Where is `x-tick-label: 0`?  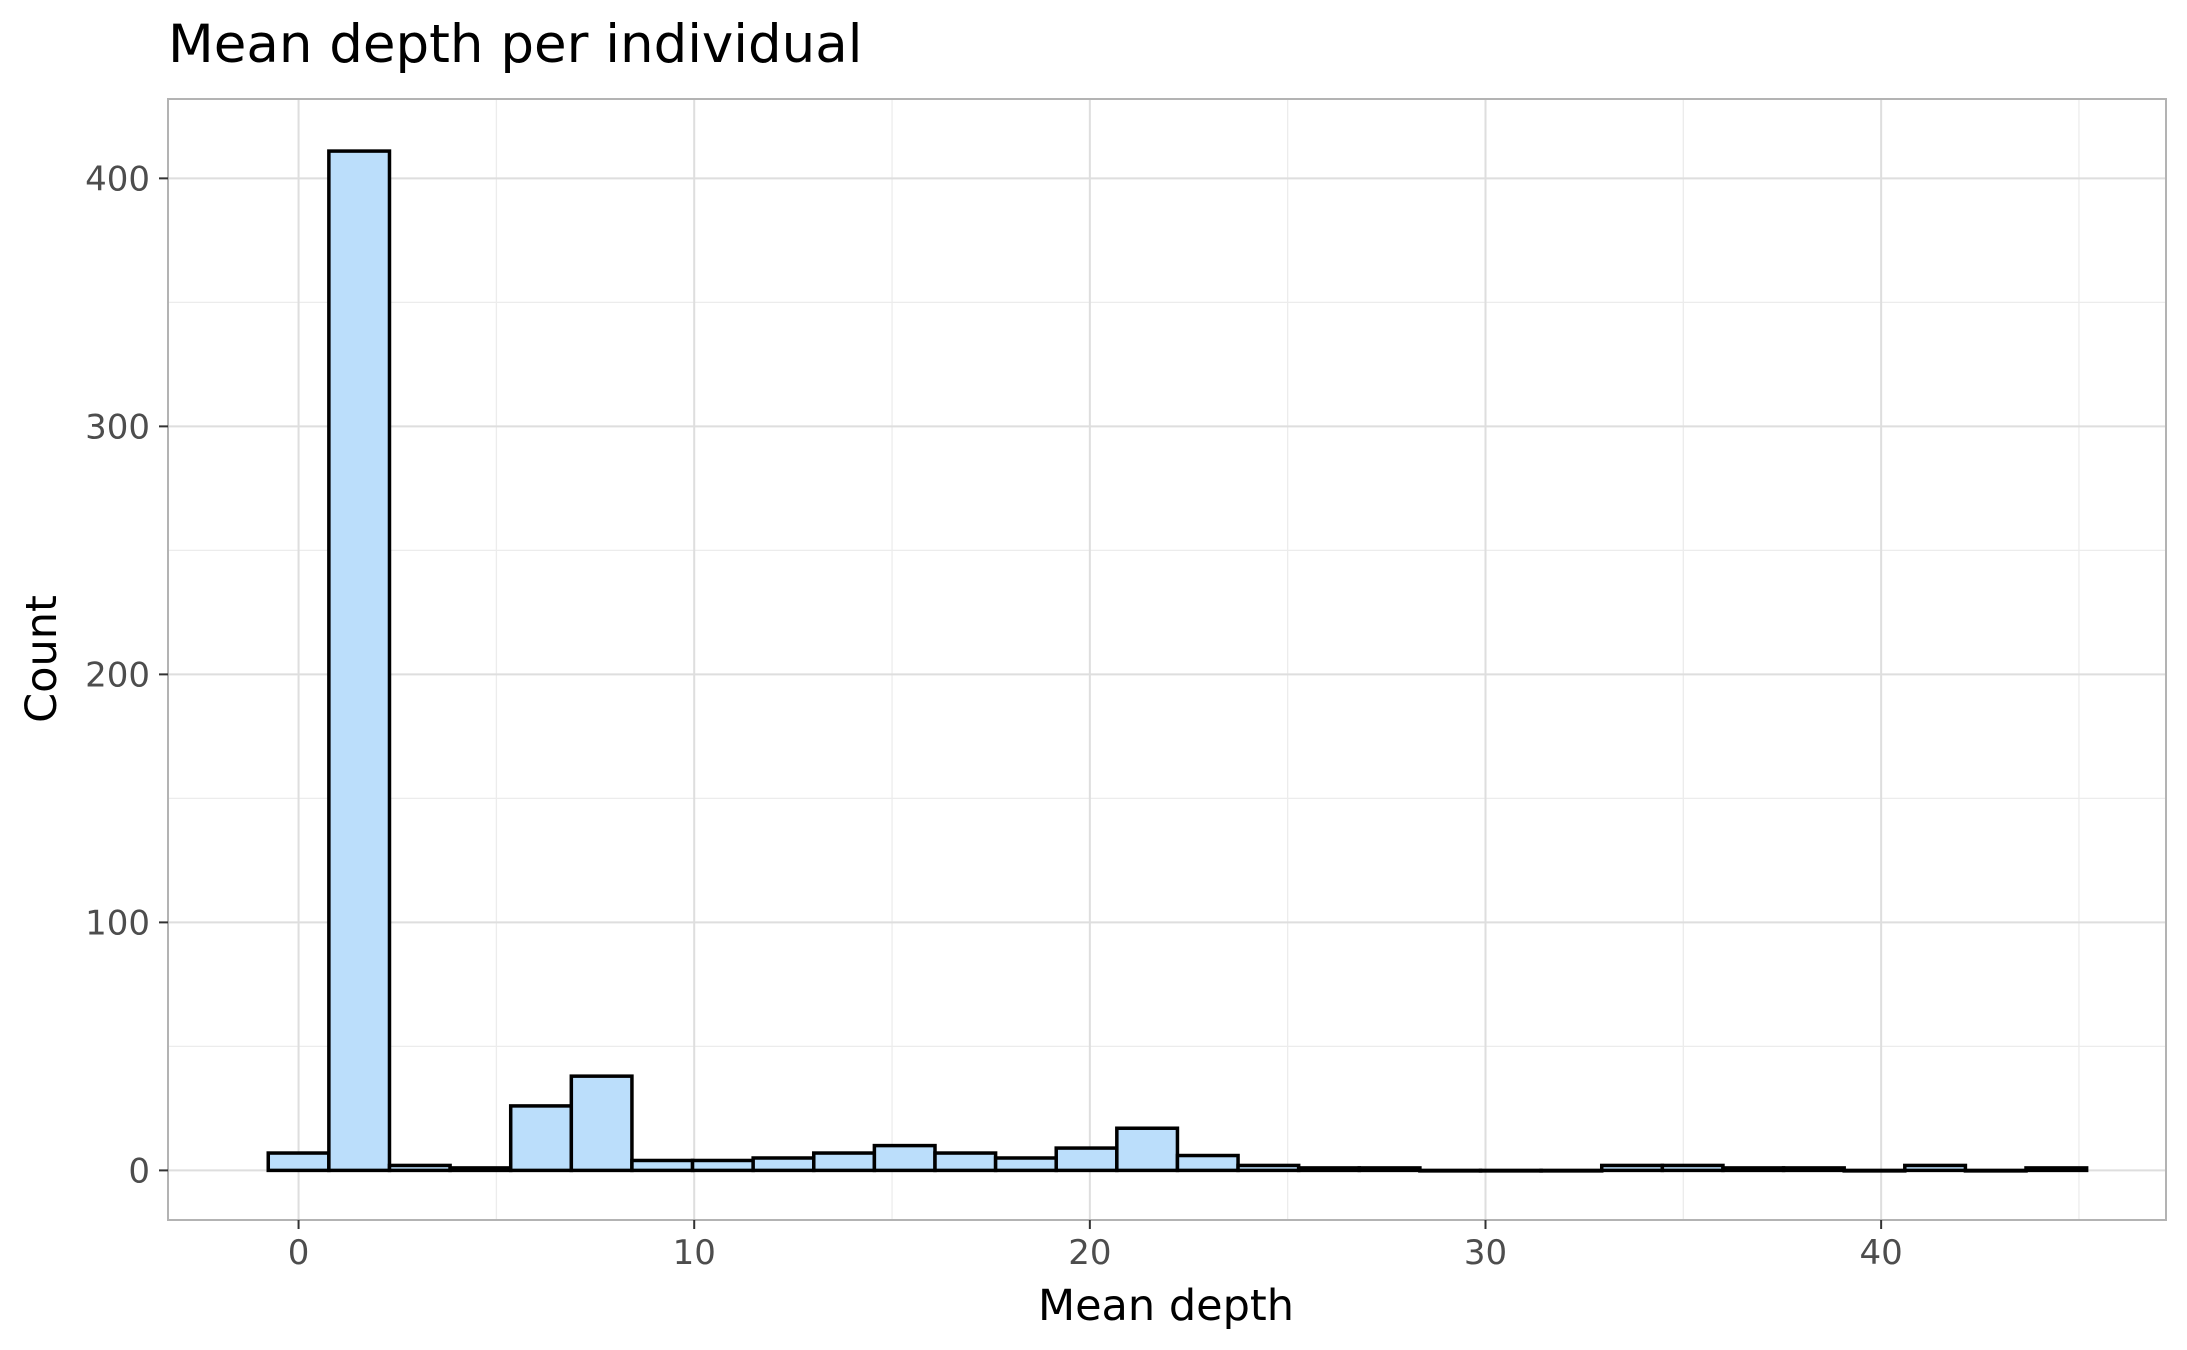
x-tick-label: 0 is located at coordinates (299, 1253).